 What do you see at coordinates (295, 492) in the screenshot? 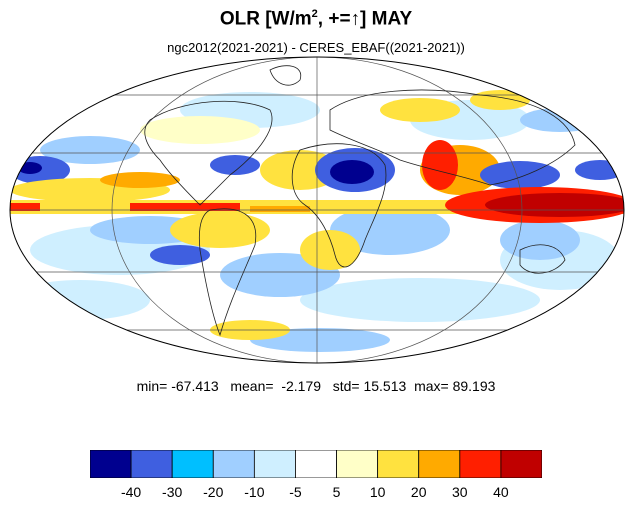
I see `colorbar-tick-label: -5` at bounding box center [295, 492].